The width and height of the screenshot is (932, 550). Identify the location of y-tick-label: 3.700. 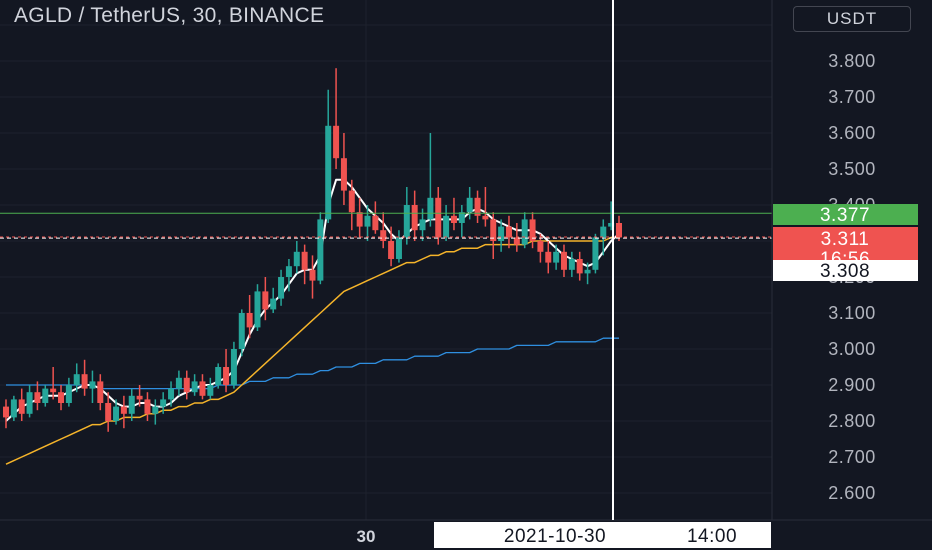
(852, 97).